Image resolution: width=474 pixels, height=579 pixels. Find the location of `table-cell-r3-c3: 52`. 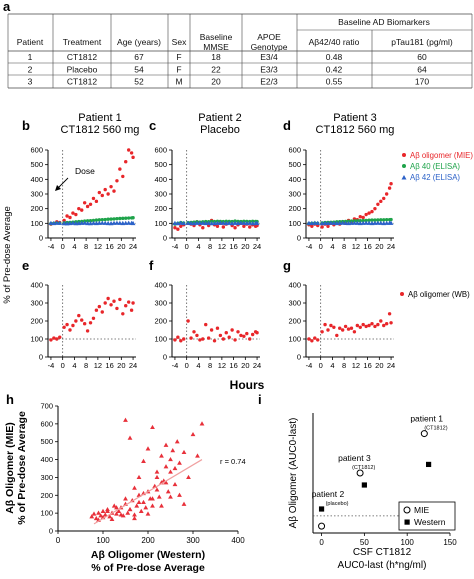

table-cell-r3-c3: 52 is located at coordinates (139, 82).